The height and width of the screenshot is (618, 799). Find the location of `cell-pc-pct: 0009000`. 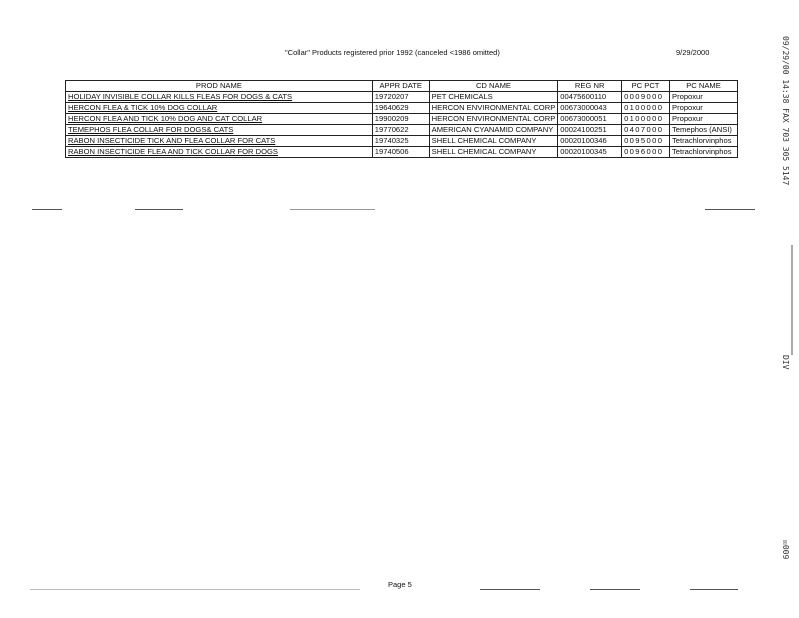

cell-pc-pct: 0009000 is located at coordinates (645, 97).